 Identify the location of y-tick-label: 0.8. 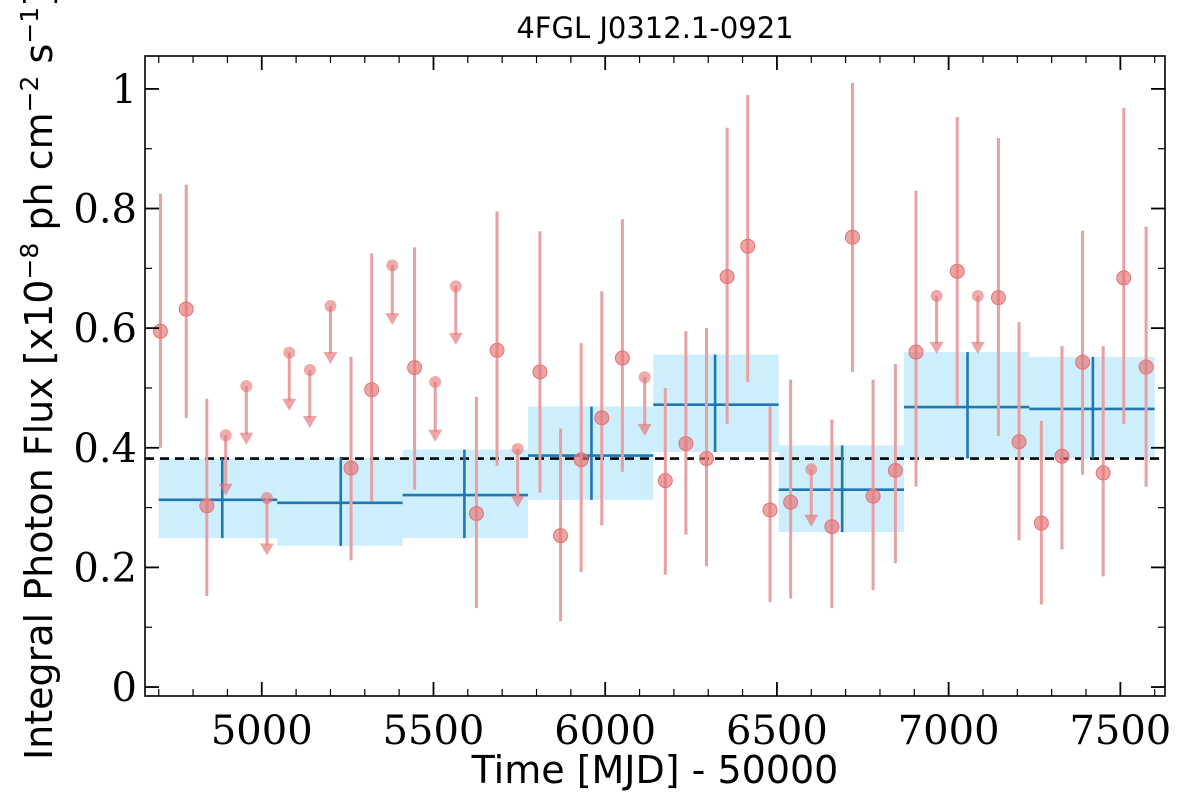
(105, 210).